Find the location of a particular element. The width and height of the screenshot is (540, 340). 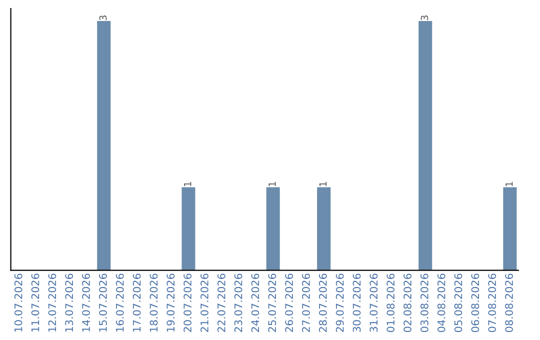

x-tick-label: 02.08.2026 is located at coordinates (408, 303).